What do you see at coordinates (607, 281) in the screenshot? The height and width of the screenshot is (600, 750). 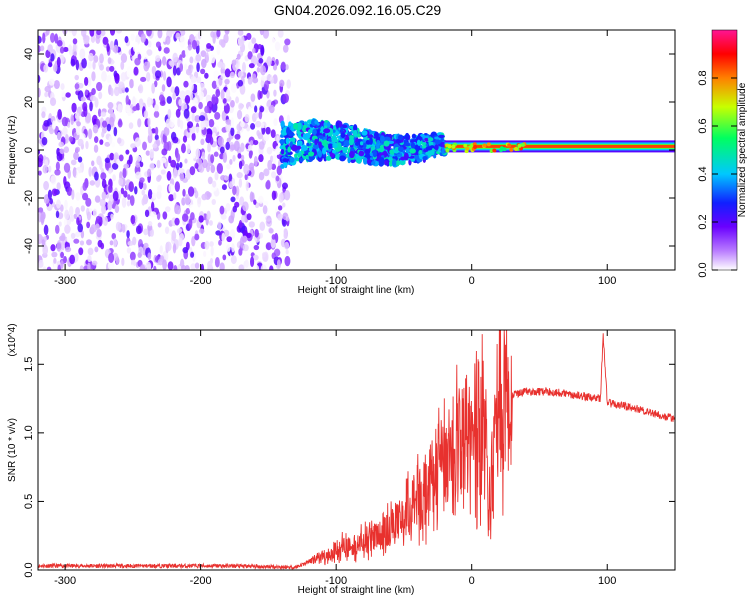 I see `spectrogram-x-tick-label: 100` at bounding box center [607, 281].